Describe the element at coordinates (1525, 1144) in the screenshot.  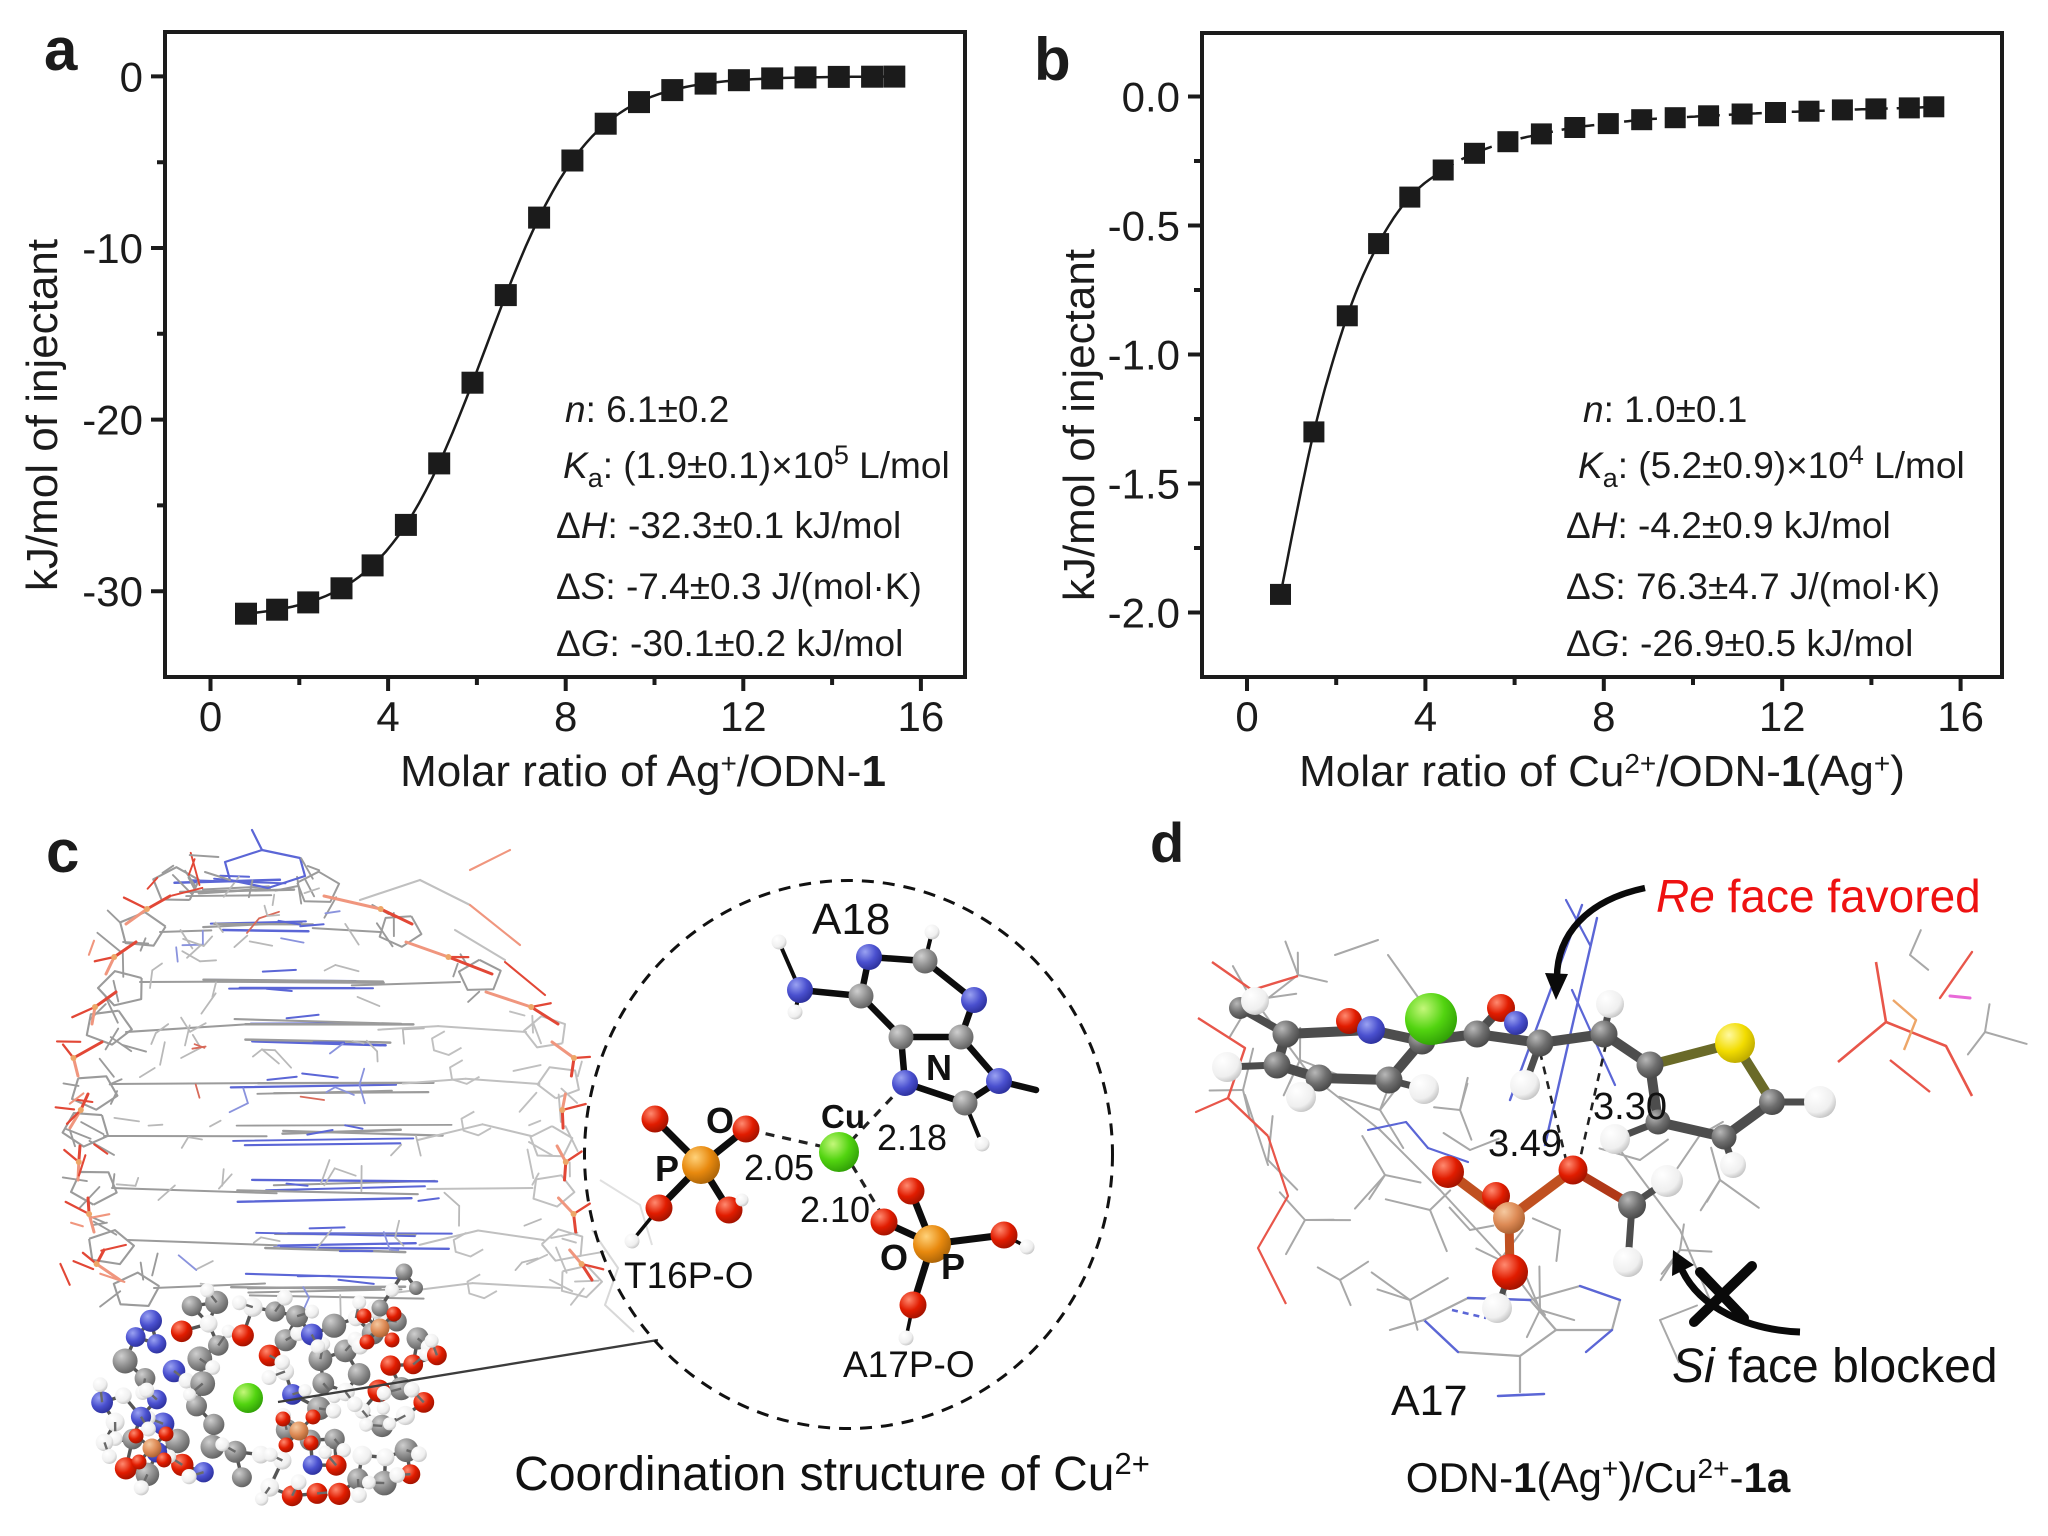
I see `svg-text: 3.49` at that location.